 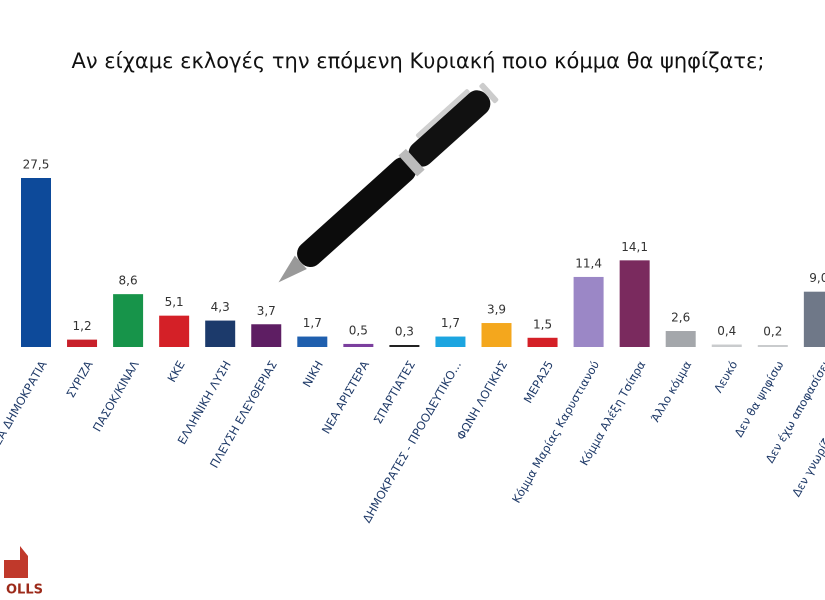 I want to click on logo-icon, so click(x=16, y=562).